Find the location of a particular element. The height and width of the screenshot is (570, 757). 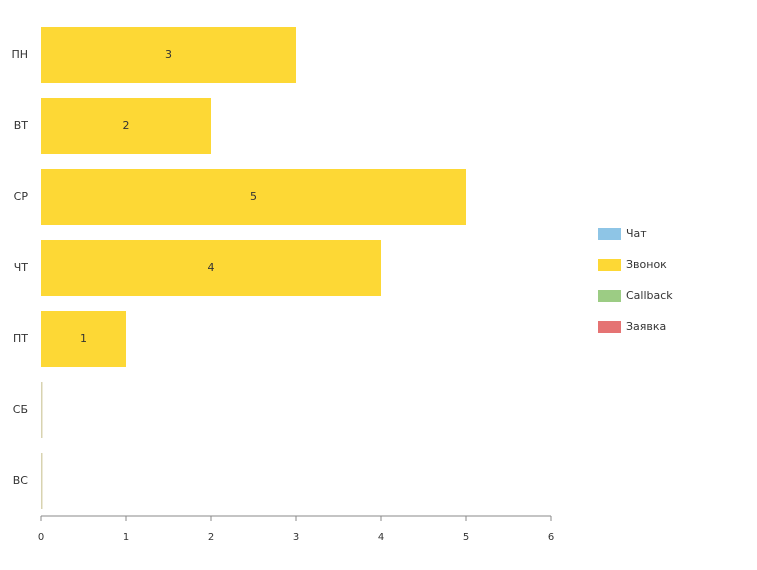

category-labels: ПН ВТ СР ЧТ ПТ СБ ВС is located at coordinates (19, 267).